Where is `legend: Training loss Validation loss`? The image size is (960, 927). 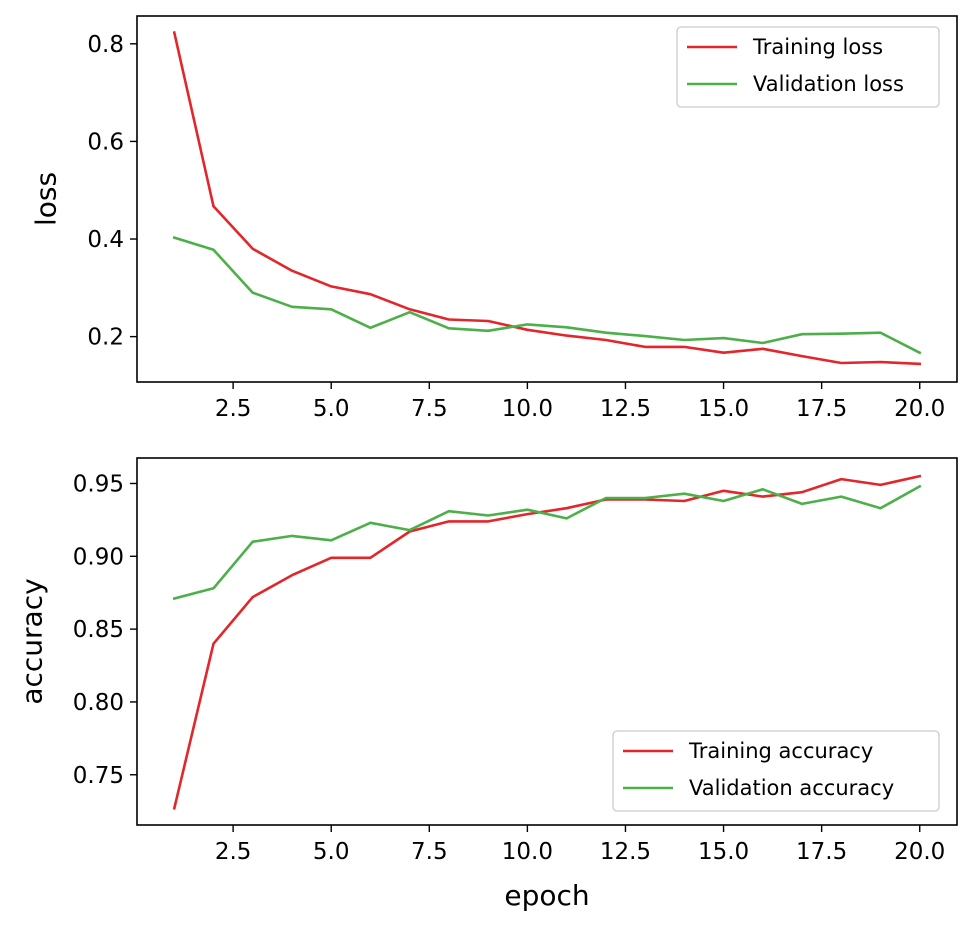 legend: Training loss Validation loss is located at coordinates (808, 67).